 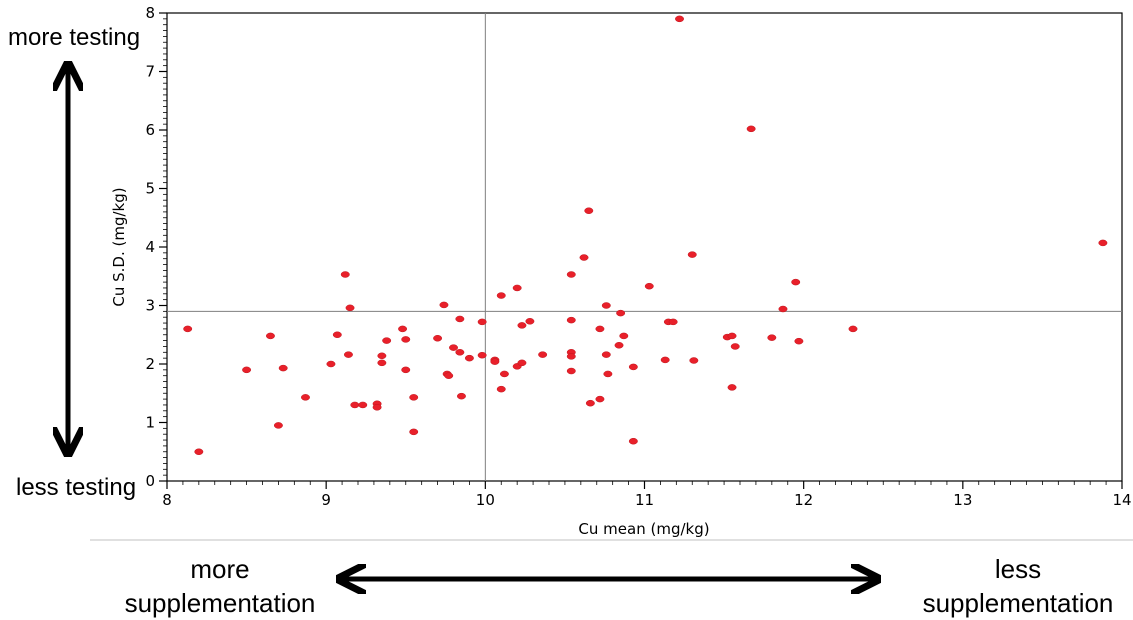 I want to click on less-supplementation-label: less supplementation, so click(x=1018, y=586).